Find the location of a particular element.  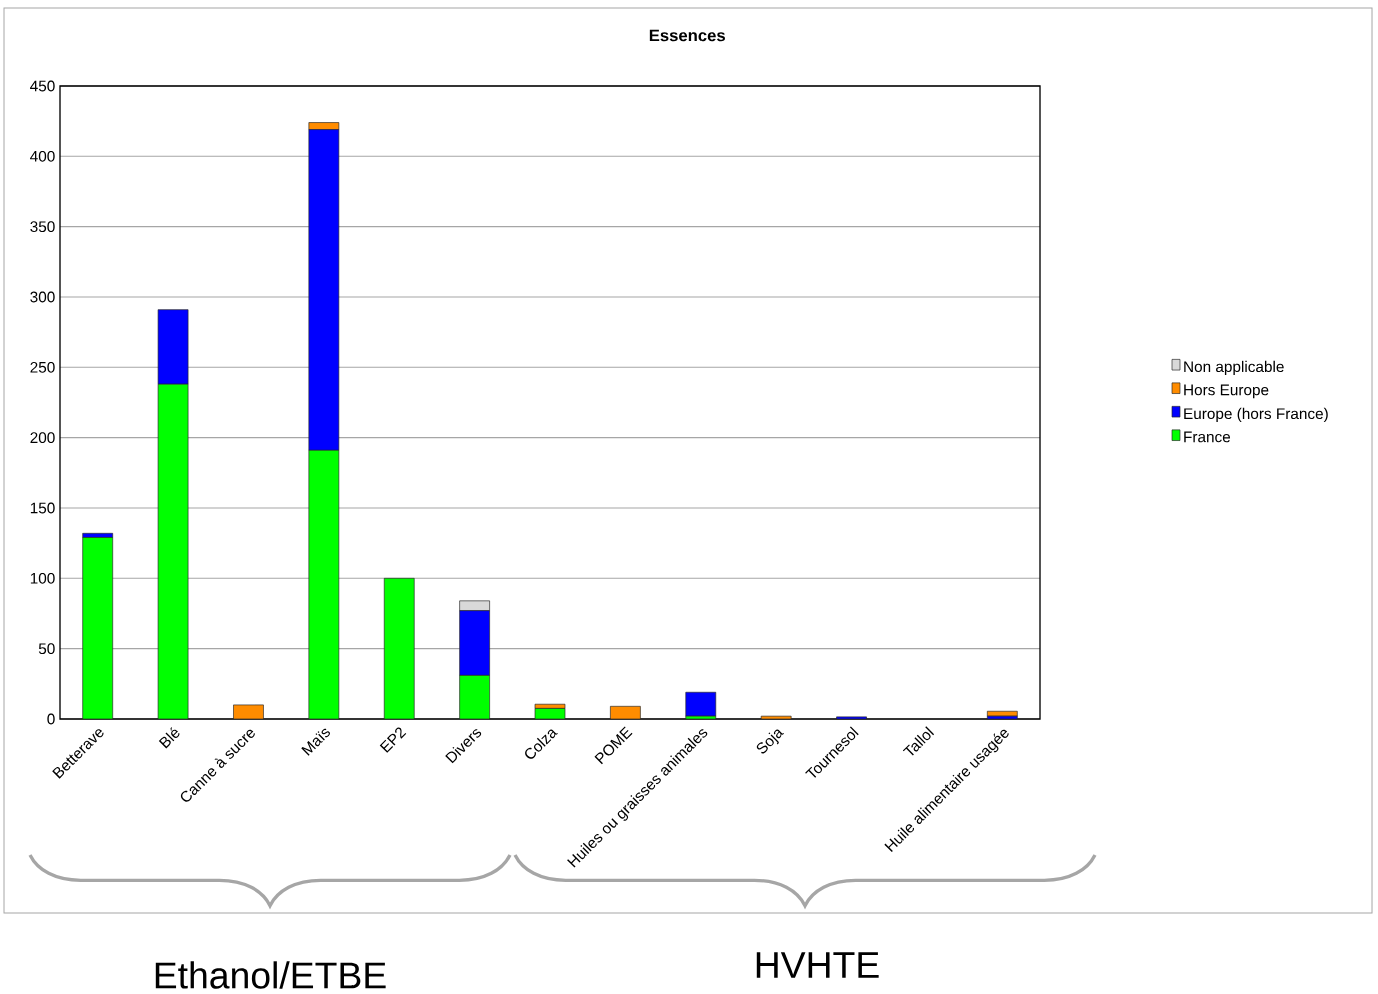

y-tick-label: 250 is located at coordinates (42, 367).